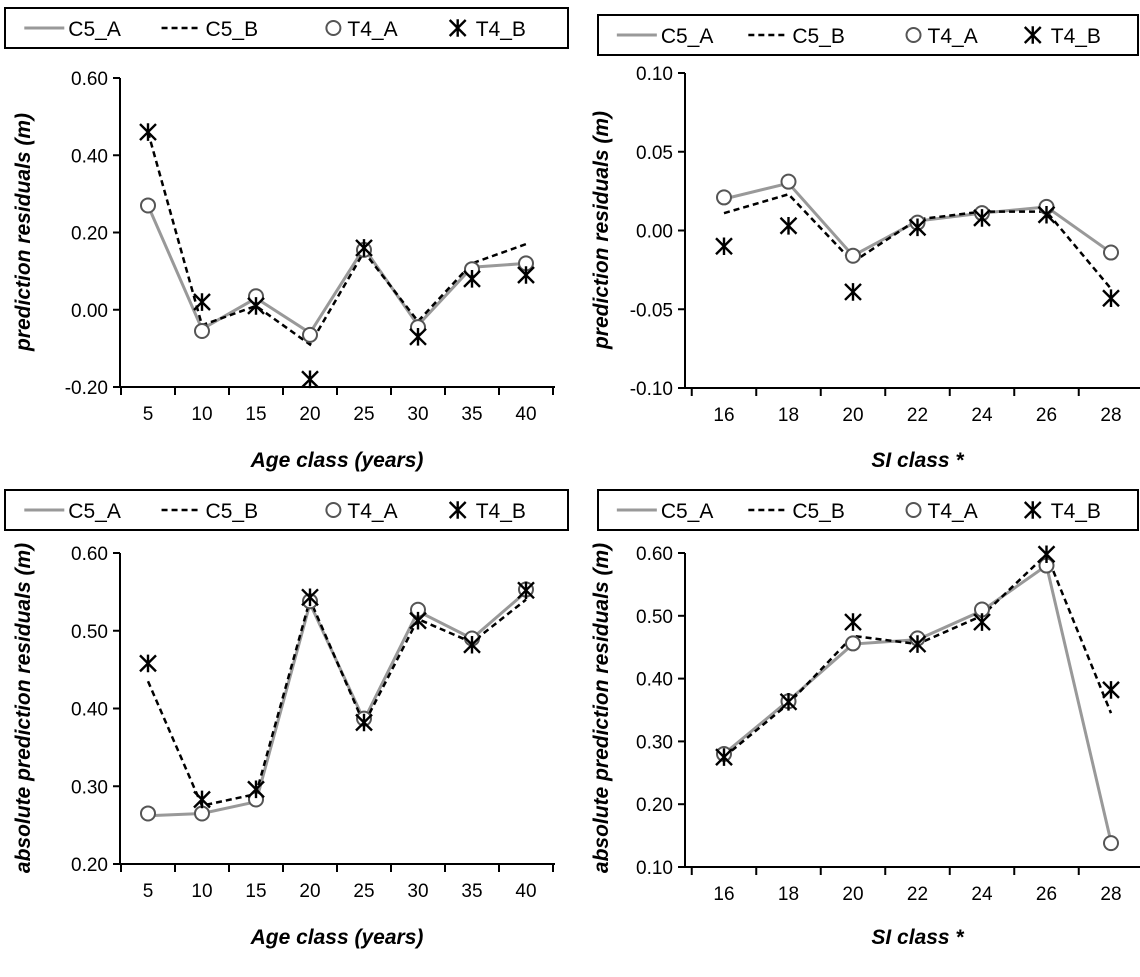 The image size is (1140, 977). I want to click on y-tick-label: 0.30, so click(89, 787).